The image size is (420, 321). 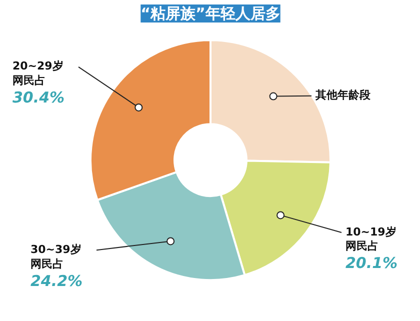 What do you see at coordinates (210, 13) in the screenshot?
I see `chart-title: “粘屏族”年轻人居多` at bounding box center [210, 13].